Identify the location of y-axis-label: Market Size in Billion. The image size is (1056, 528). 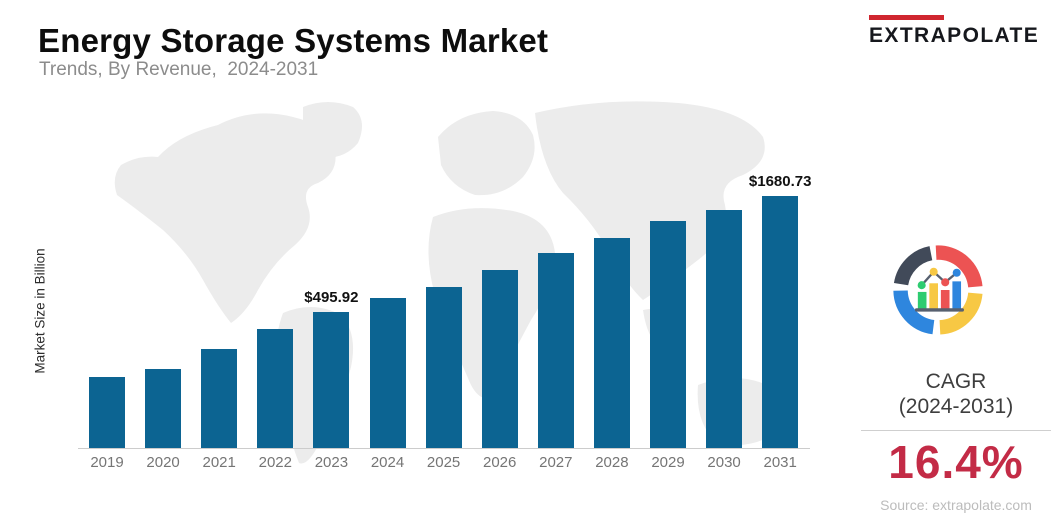
(40, 311).